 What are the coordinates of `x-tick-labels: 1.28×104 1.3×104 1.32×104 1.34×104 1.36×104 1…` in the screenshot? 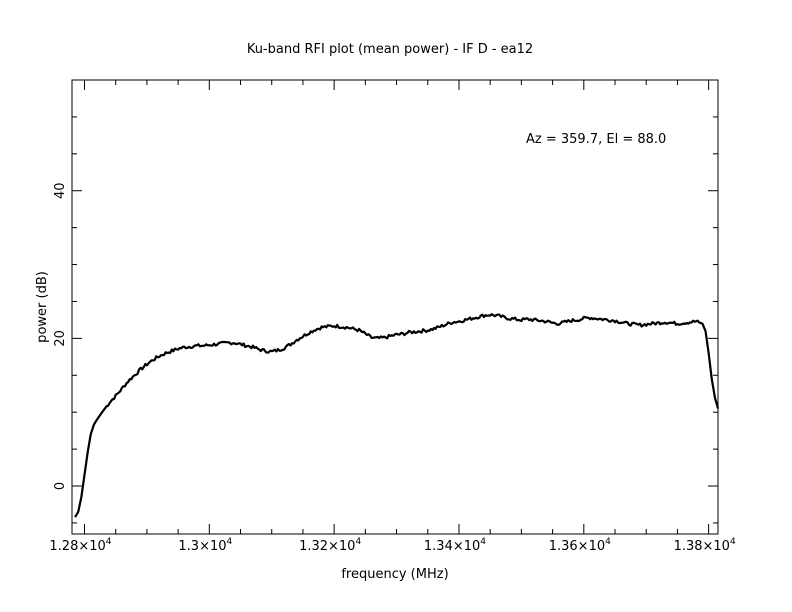 It's located at (392, 545).